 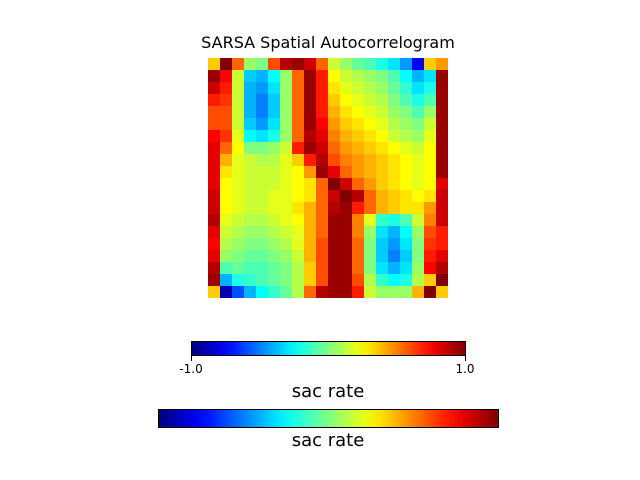 I want to click on colorbar-label: sac rate, so click(x=328, y=391).